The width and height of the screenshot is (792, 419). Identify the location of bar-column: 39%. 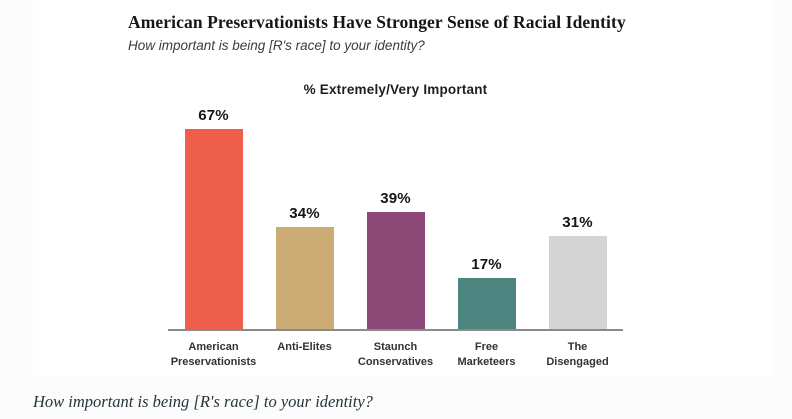
(395, 214).